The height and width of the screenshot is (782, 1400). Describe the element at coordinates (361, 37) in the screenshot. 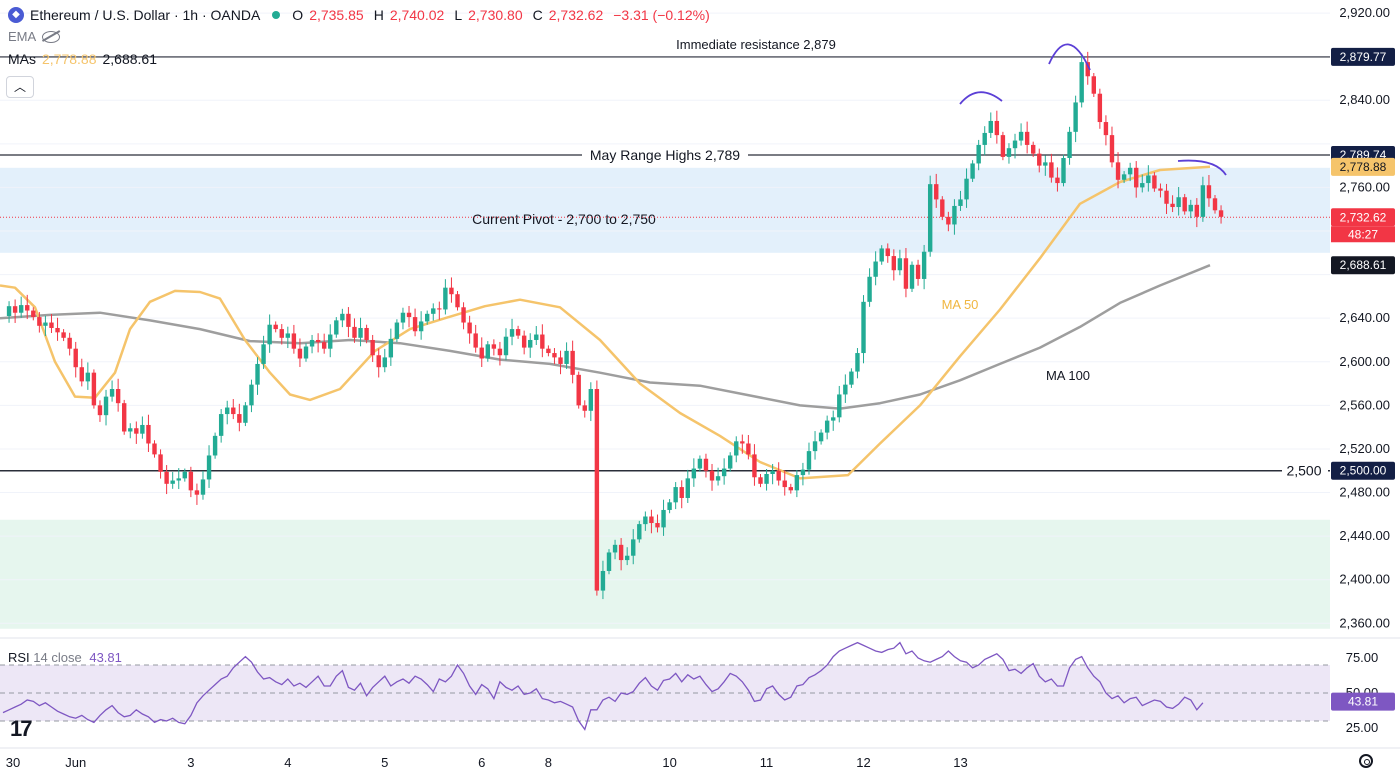

I see `ema-row: EMA` at that location.